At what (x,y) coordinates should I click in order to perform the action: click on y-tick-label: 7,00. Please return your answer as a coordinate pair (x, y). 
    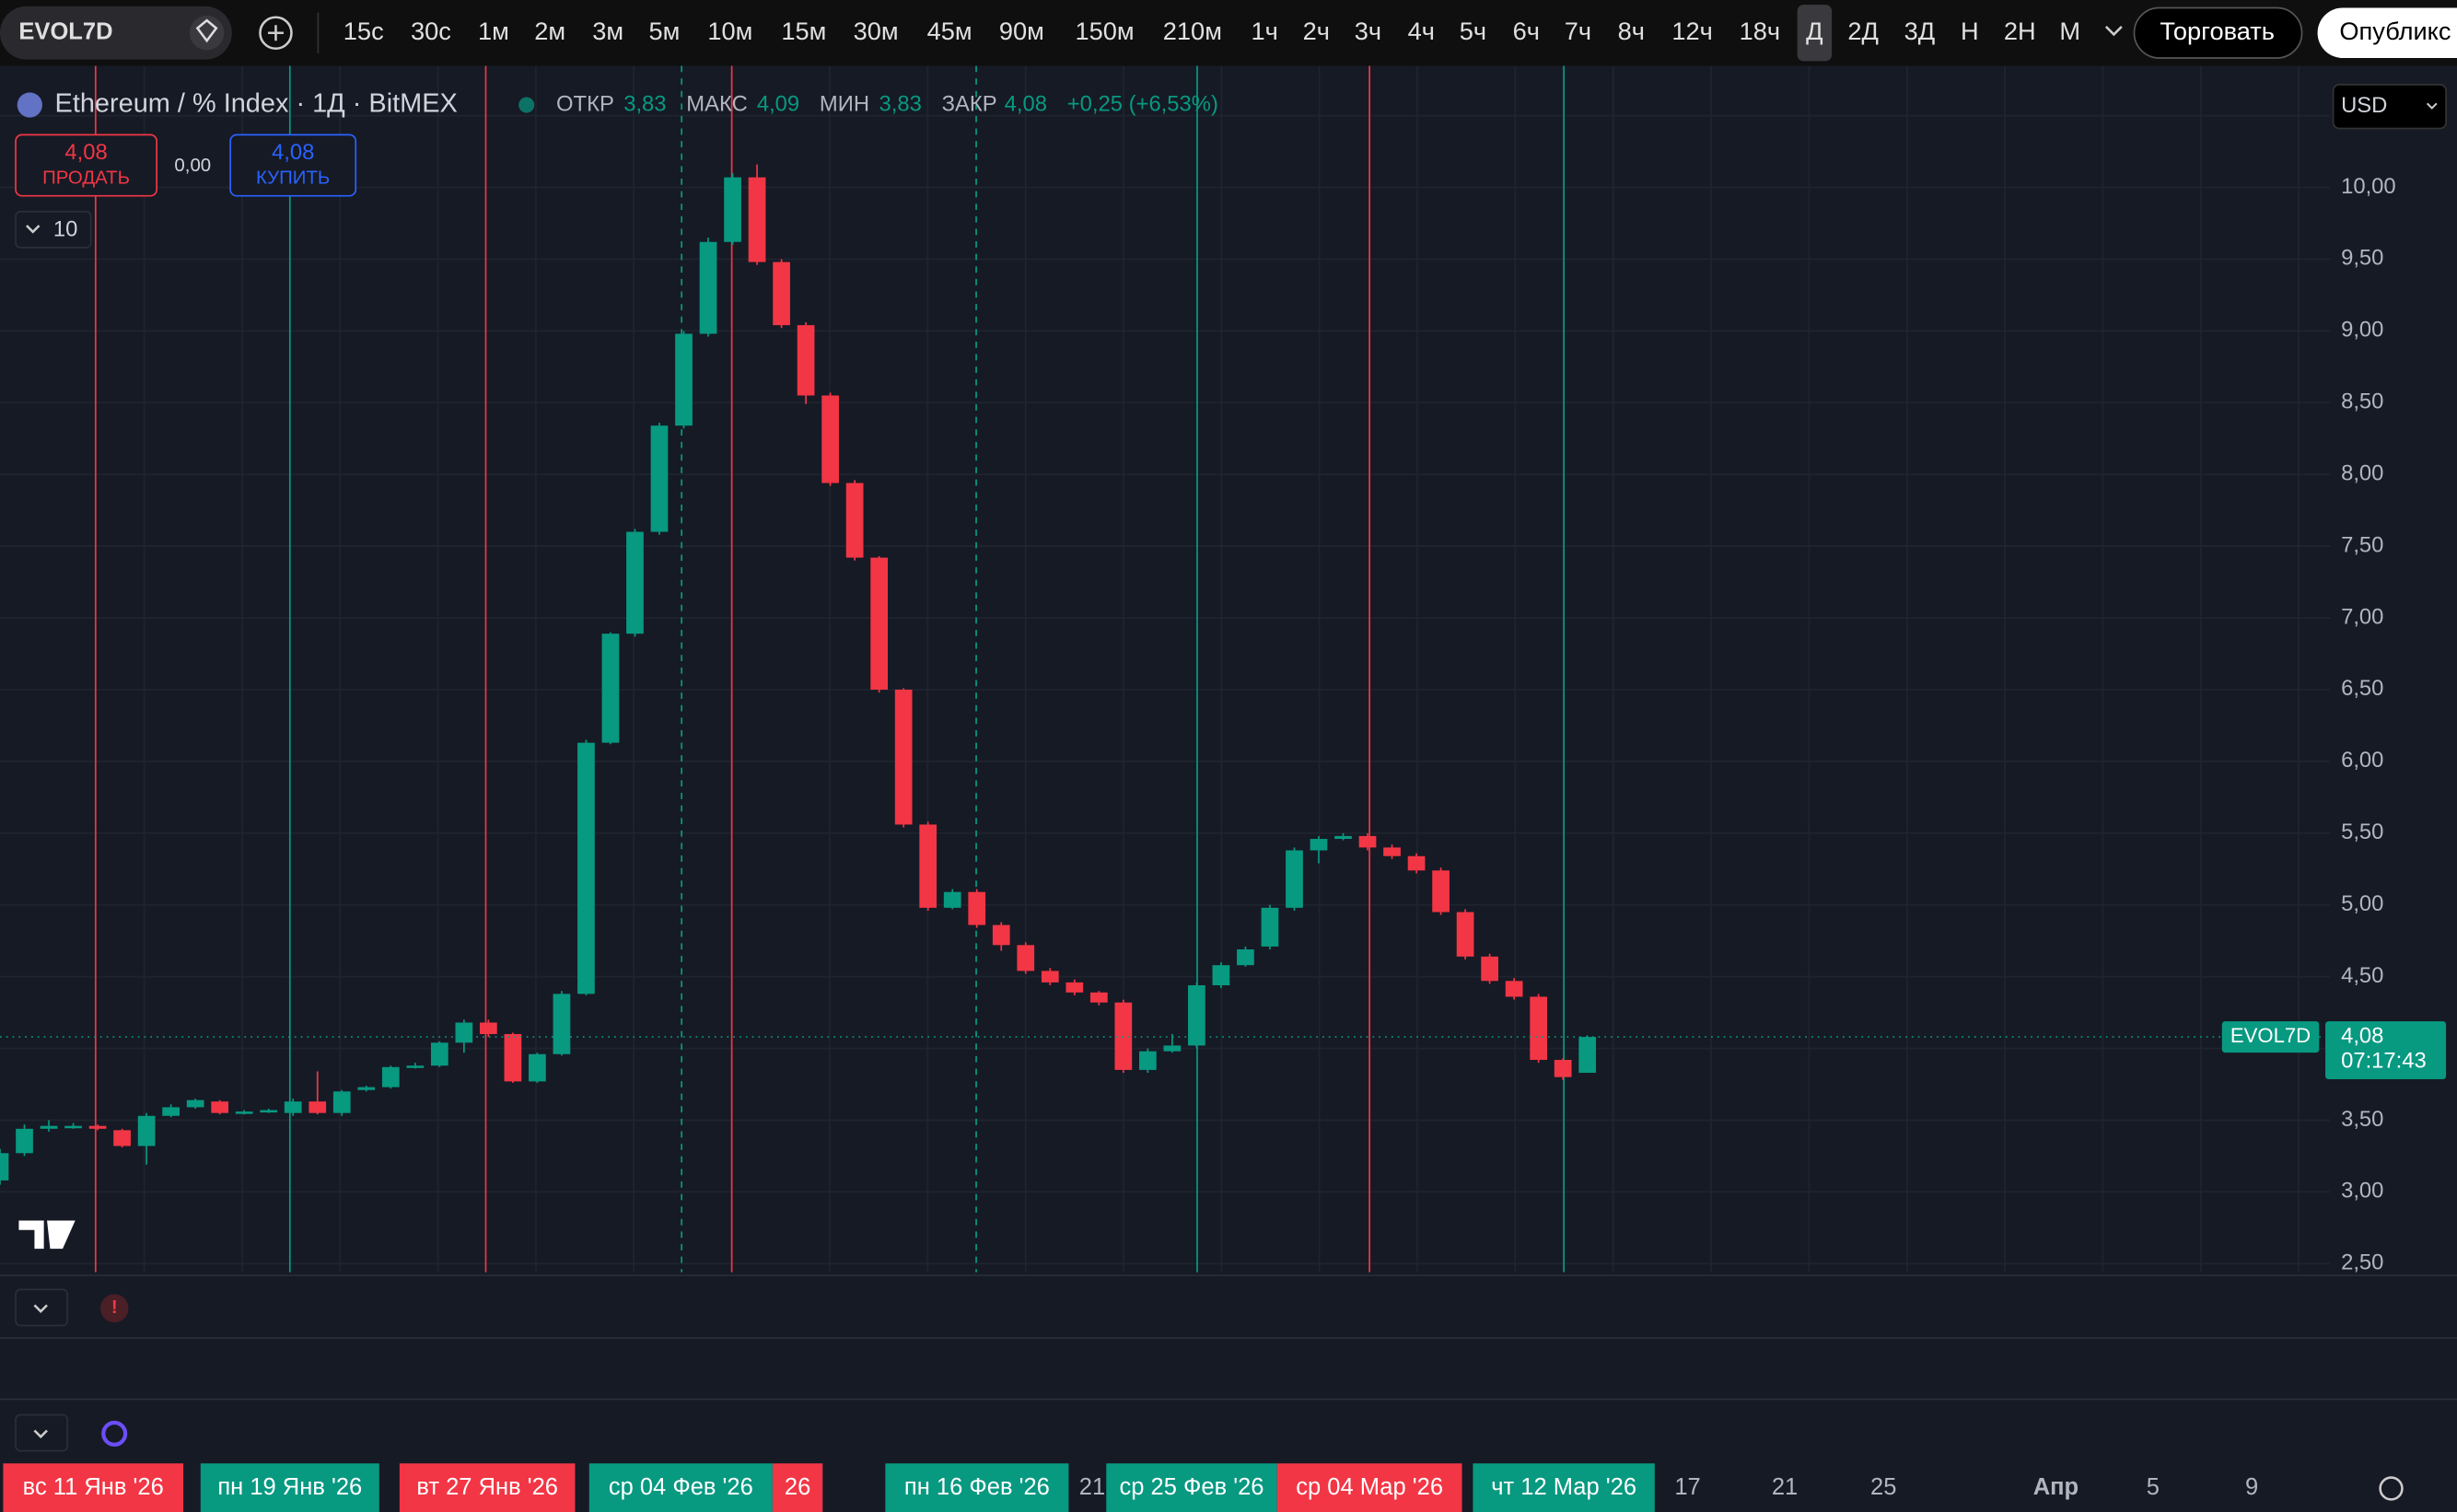
    Looking at the image, I should click on (2362, 616).